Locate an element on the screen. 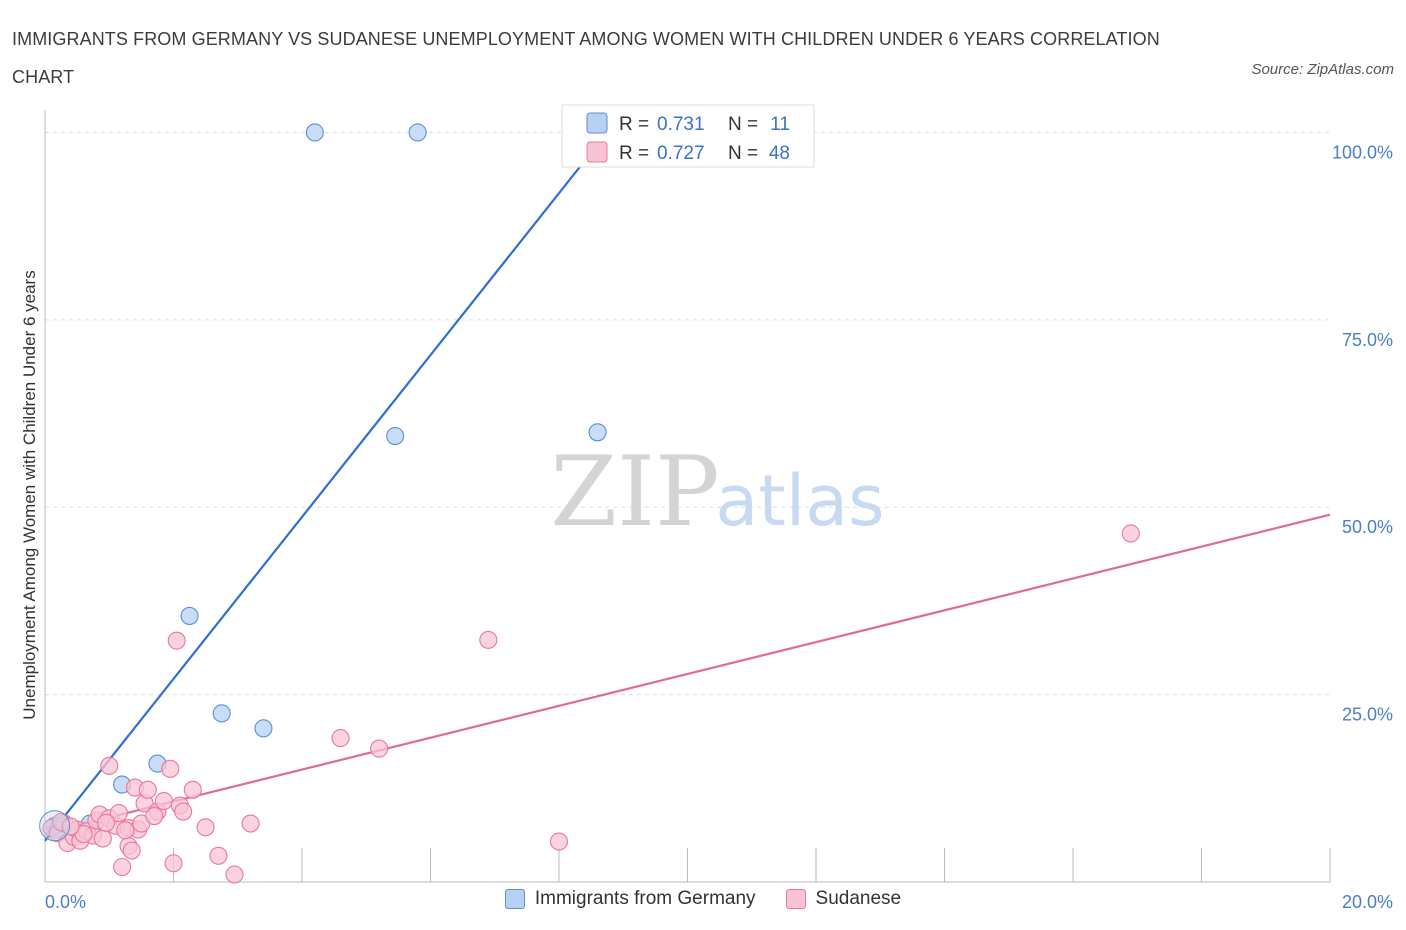 Image resolution: width=1406 pixels, height=930 pixels. stats-legend: R = 0.731 N = 11 R = 0.727 N = 48 is located at coordinates (688, 136).